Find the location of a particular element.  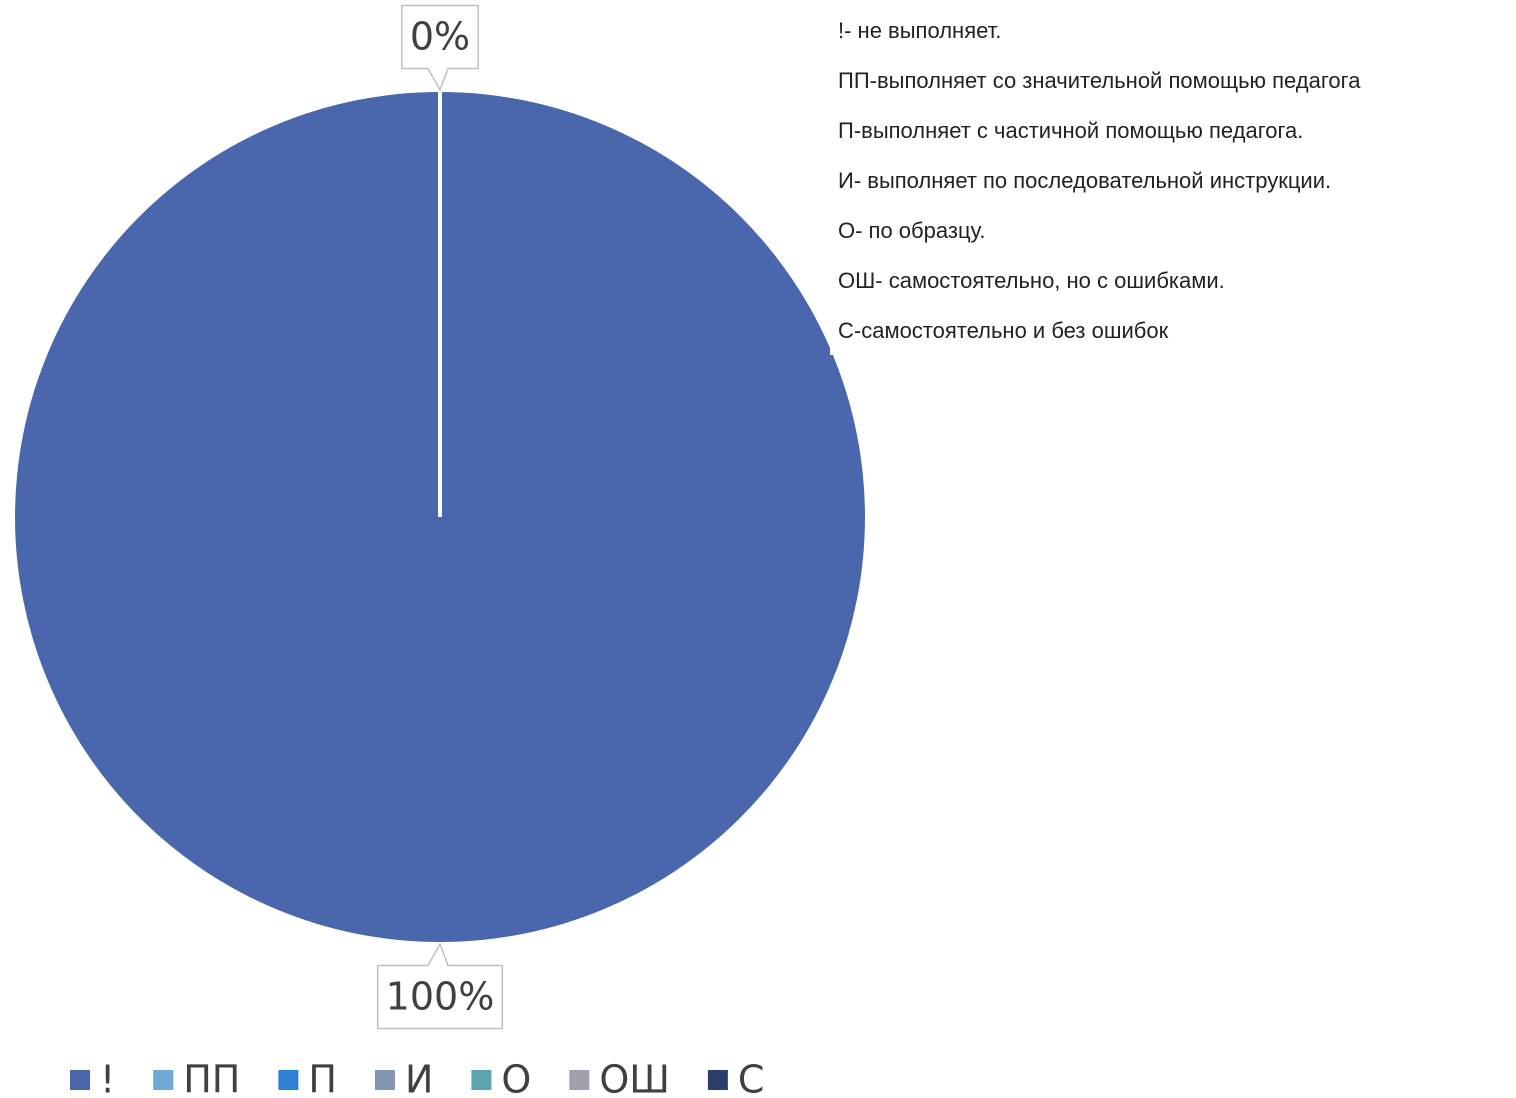

legend-label: И is located at coordinates (419, 1078).